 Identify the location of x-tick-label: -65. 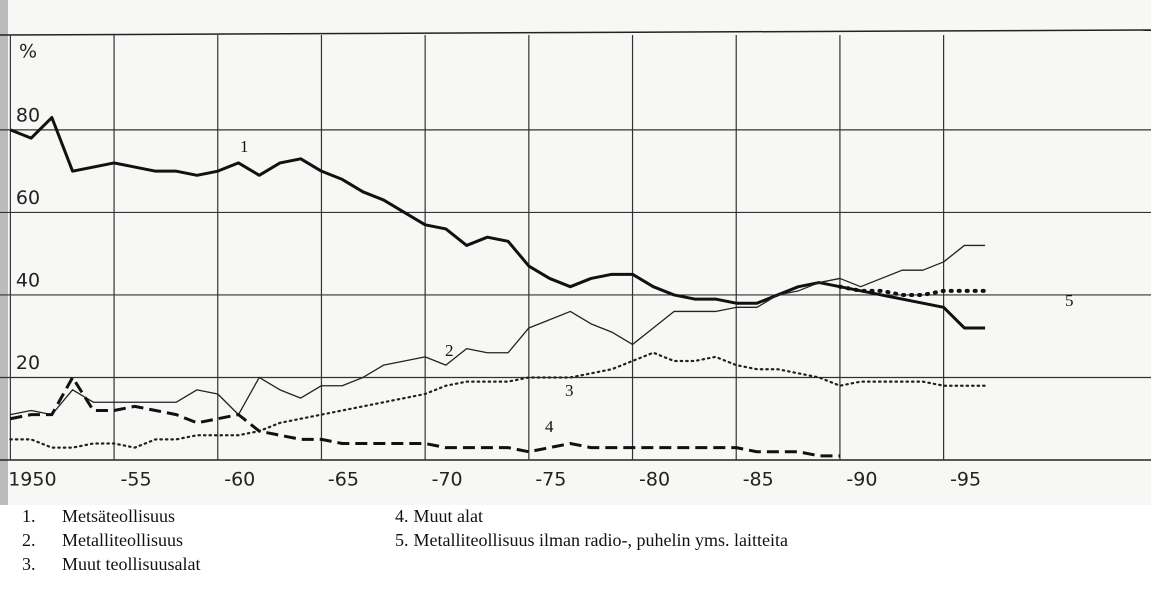
(343, 480).